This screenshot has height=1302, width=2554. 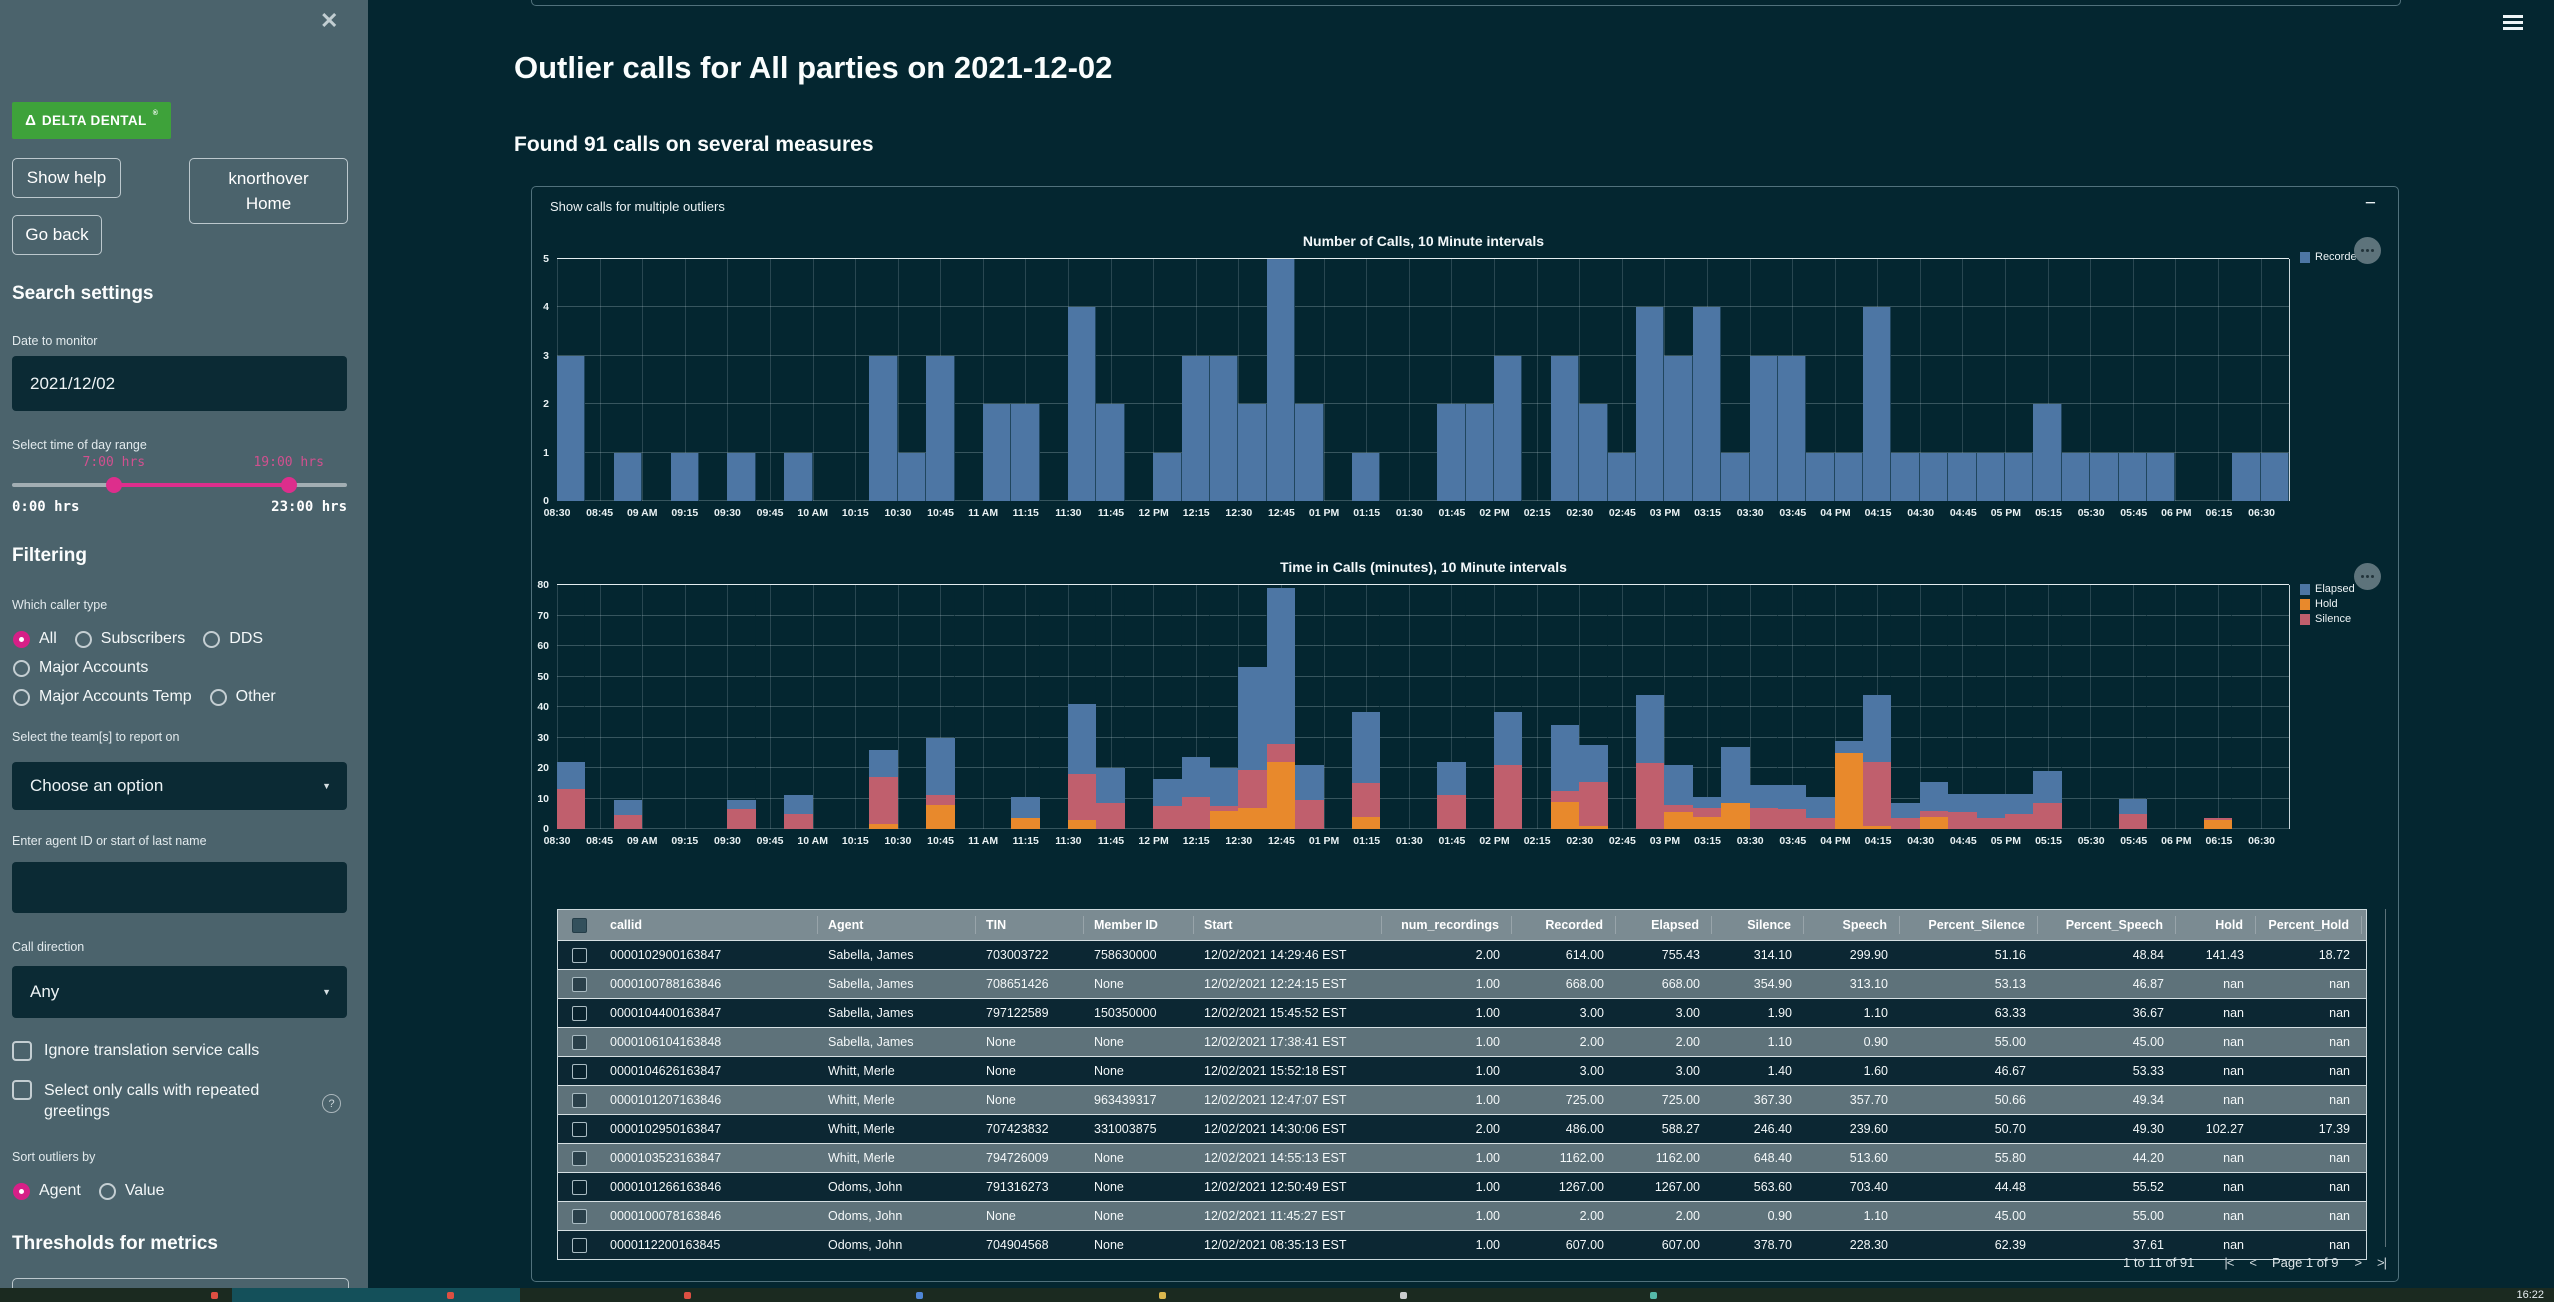 What do you see at coordinates (1196, 707) in the screenshot?
I see `stacked-bar` at bounding box center [1196, 707].